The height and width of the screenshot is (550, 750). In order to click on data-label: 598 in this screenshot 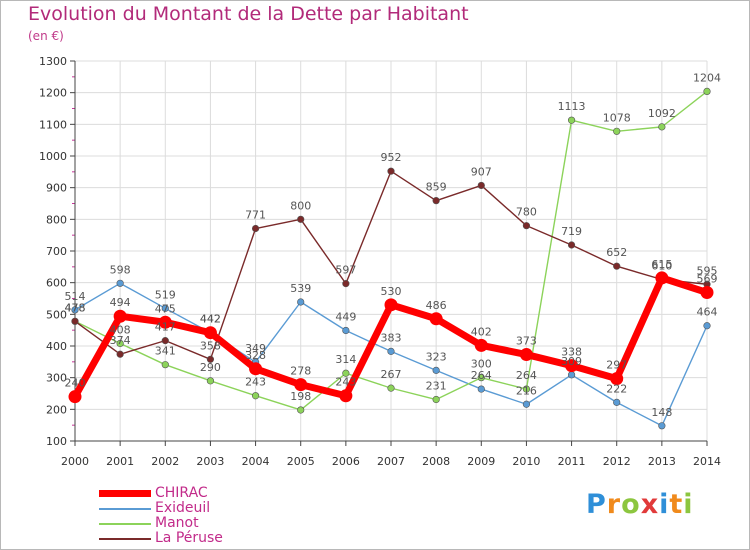, I will do `click(120, 269)`.